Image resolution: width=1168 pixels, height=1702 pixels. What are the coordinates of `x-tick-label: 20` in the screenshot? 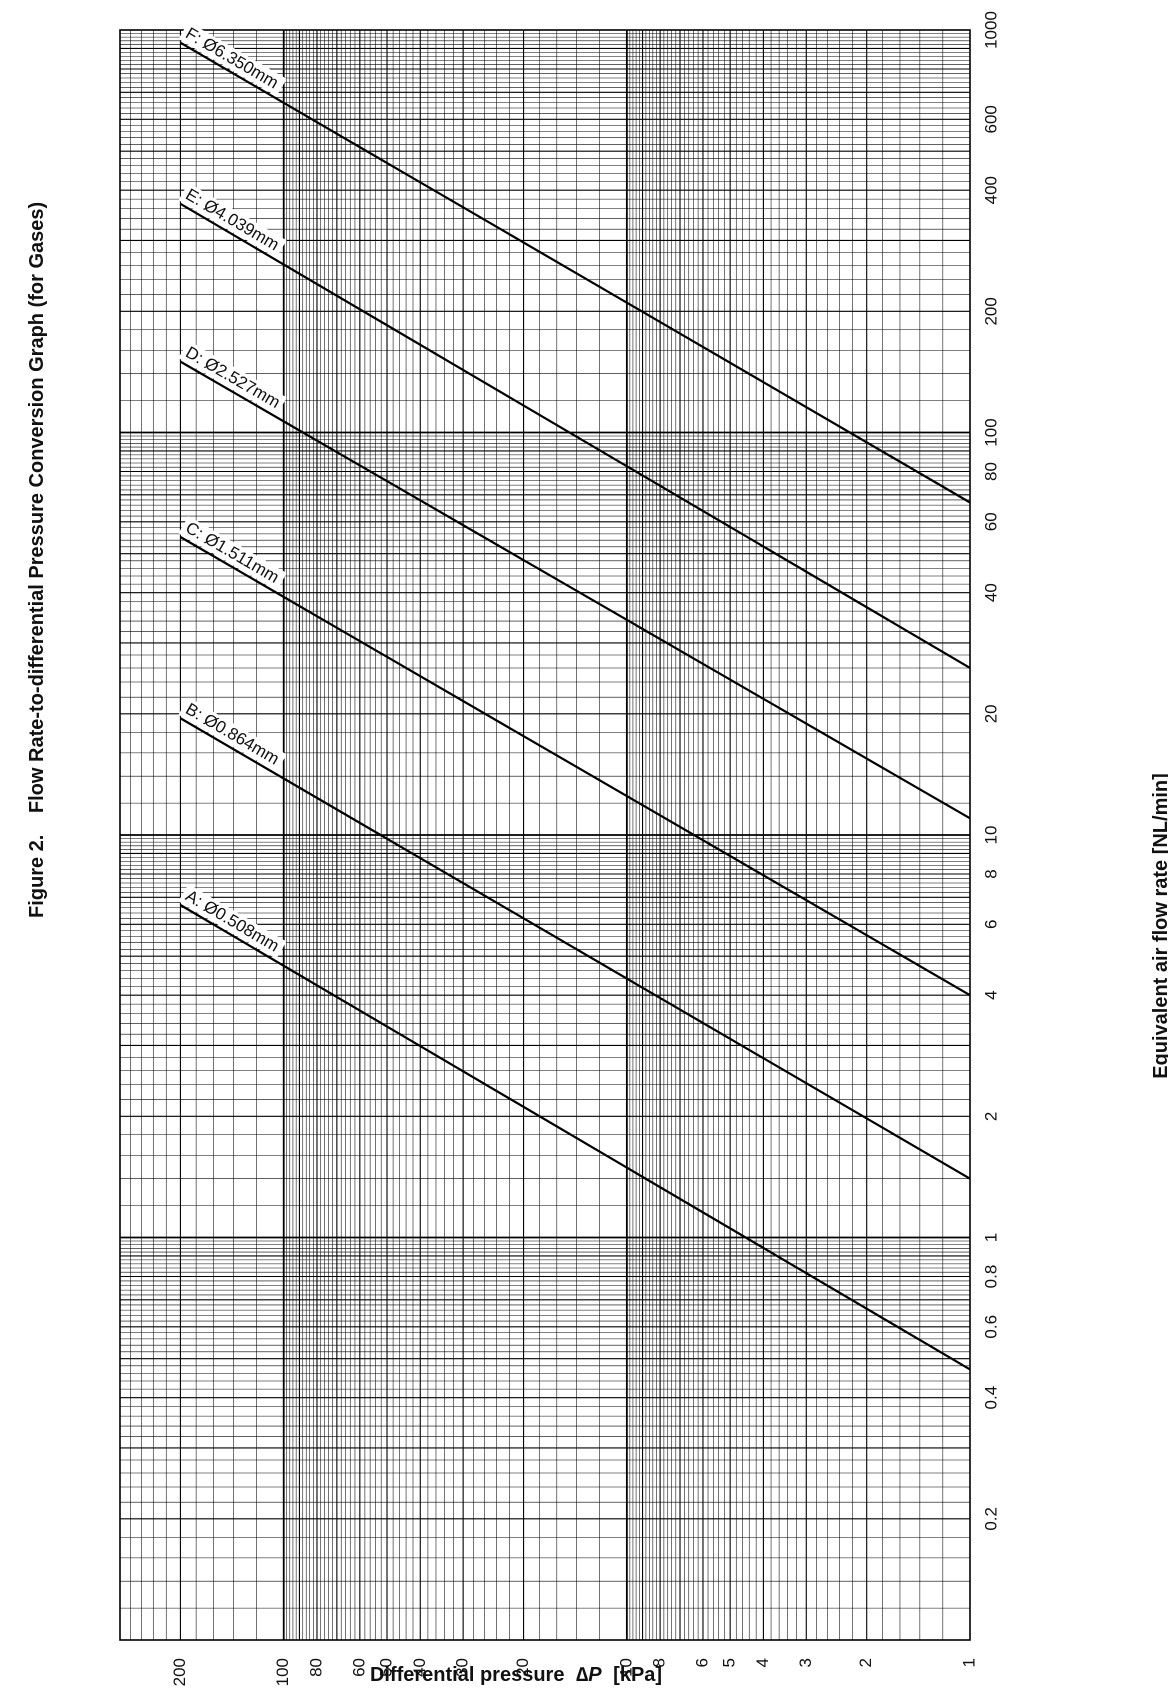 It's located at (990, 713).